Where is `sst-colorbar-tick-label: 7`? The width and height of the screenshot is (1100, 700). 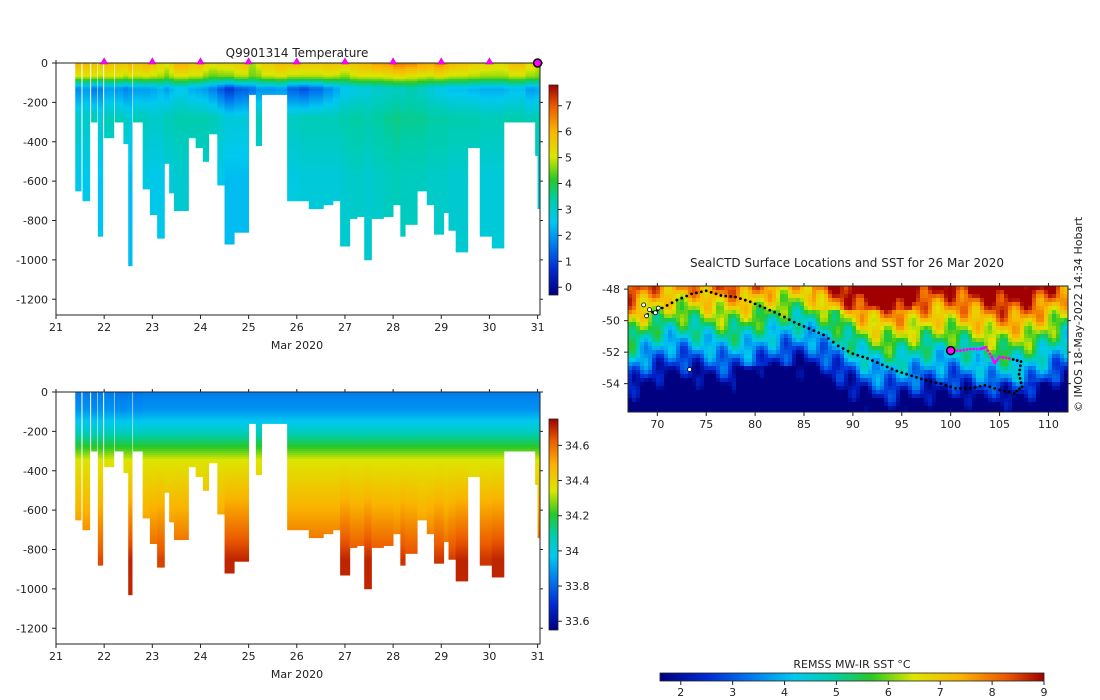 sst-colorbar-tick-label: 7 is located at coordinates (940, 692).